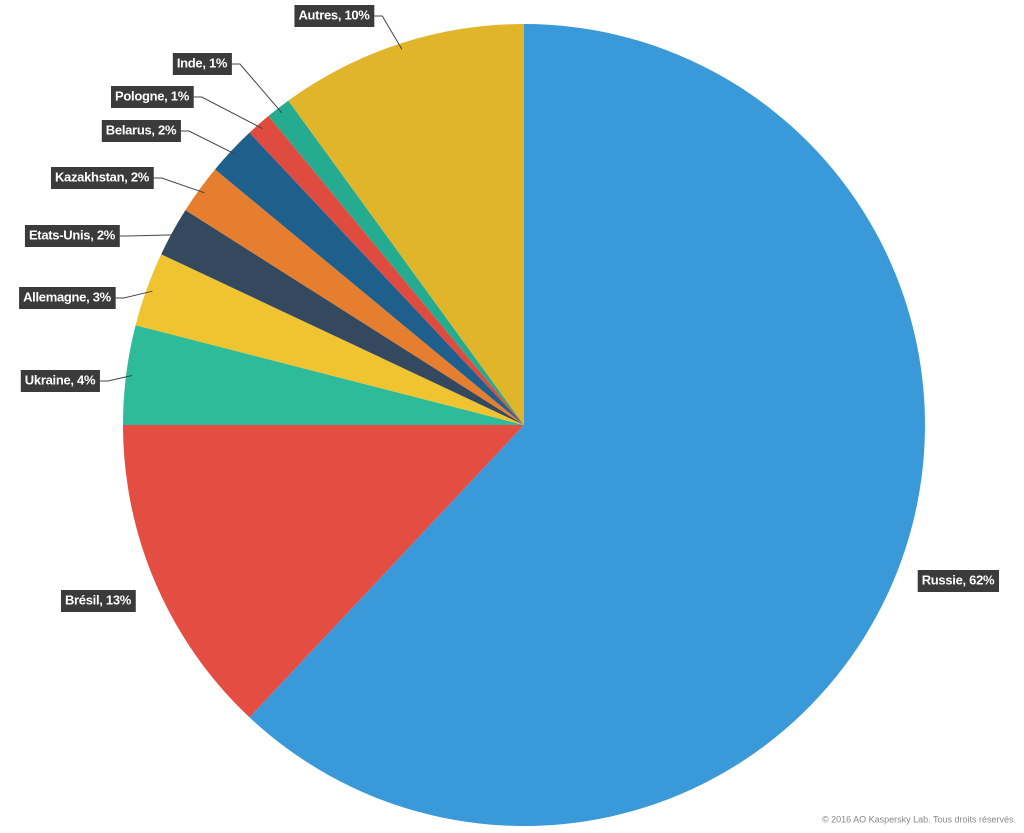 The image size is (1024, 833). I want to click on slice-label: Russie, 62%, so click(958, 579).